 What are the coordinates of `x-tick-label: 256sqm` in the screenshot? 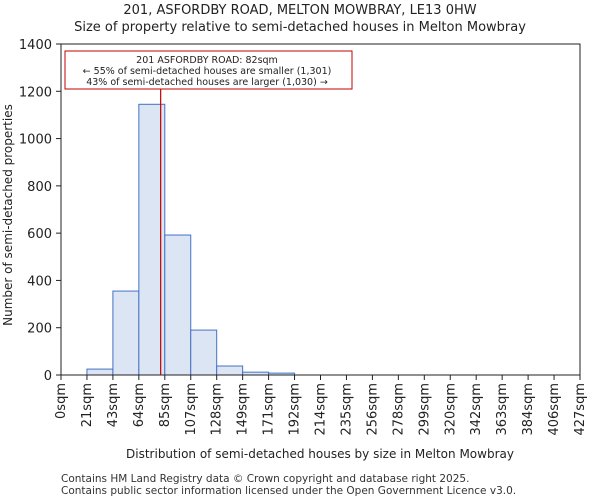 It's located at (372, 409).